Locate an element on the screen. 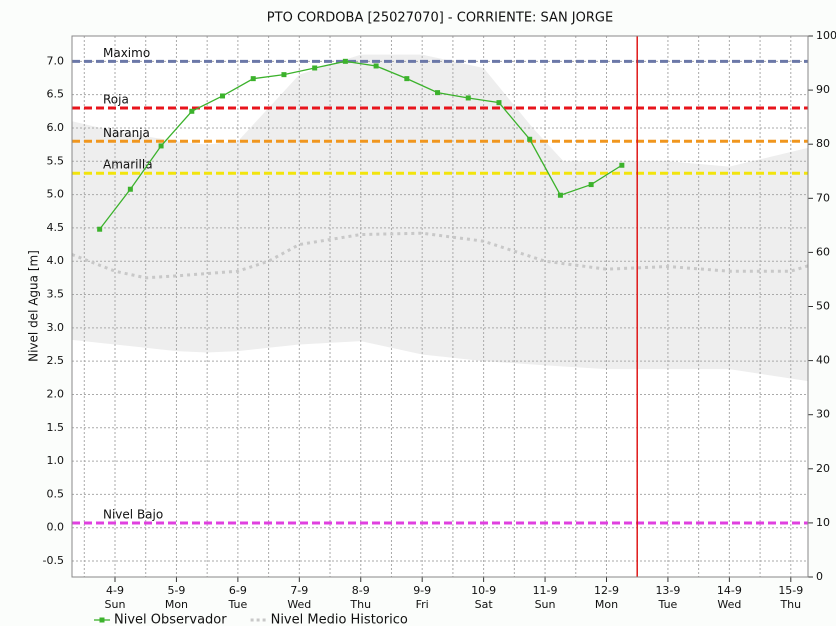 The width and height of the screenshot is (836, 626). y2-tick-label: 40 is located at coordinates (823, 360).